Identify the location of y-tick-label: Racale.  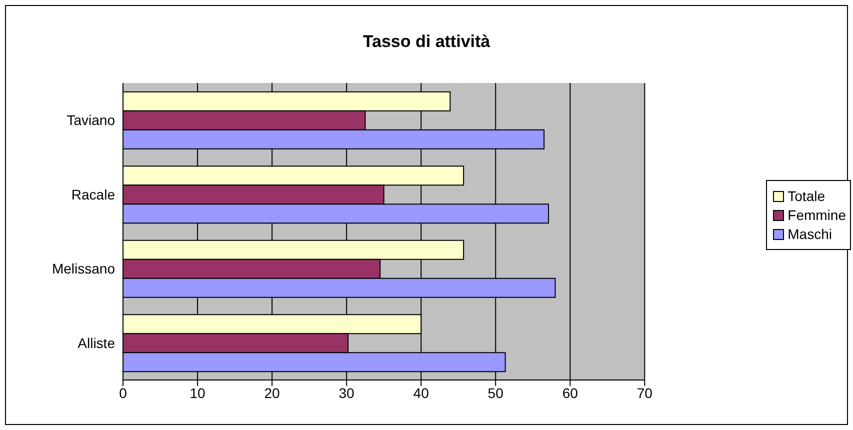
(93, 194).